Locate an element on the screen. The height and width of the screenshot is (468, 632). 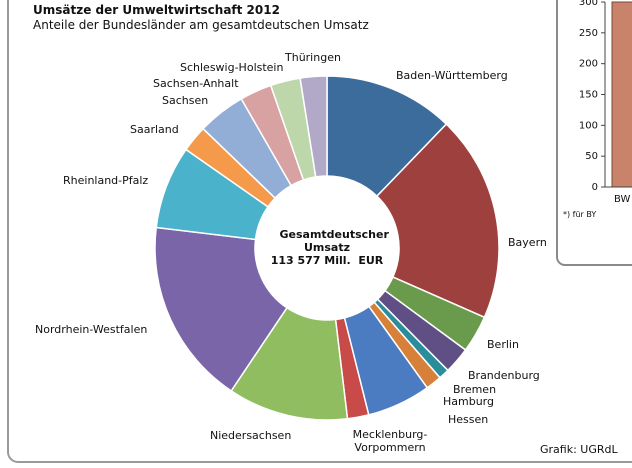
chart-title: Umsätze der Umweltwirtschaft 2012 is located at coordinates (156, 10).